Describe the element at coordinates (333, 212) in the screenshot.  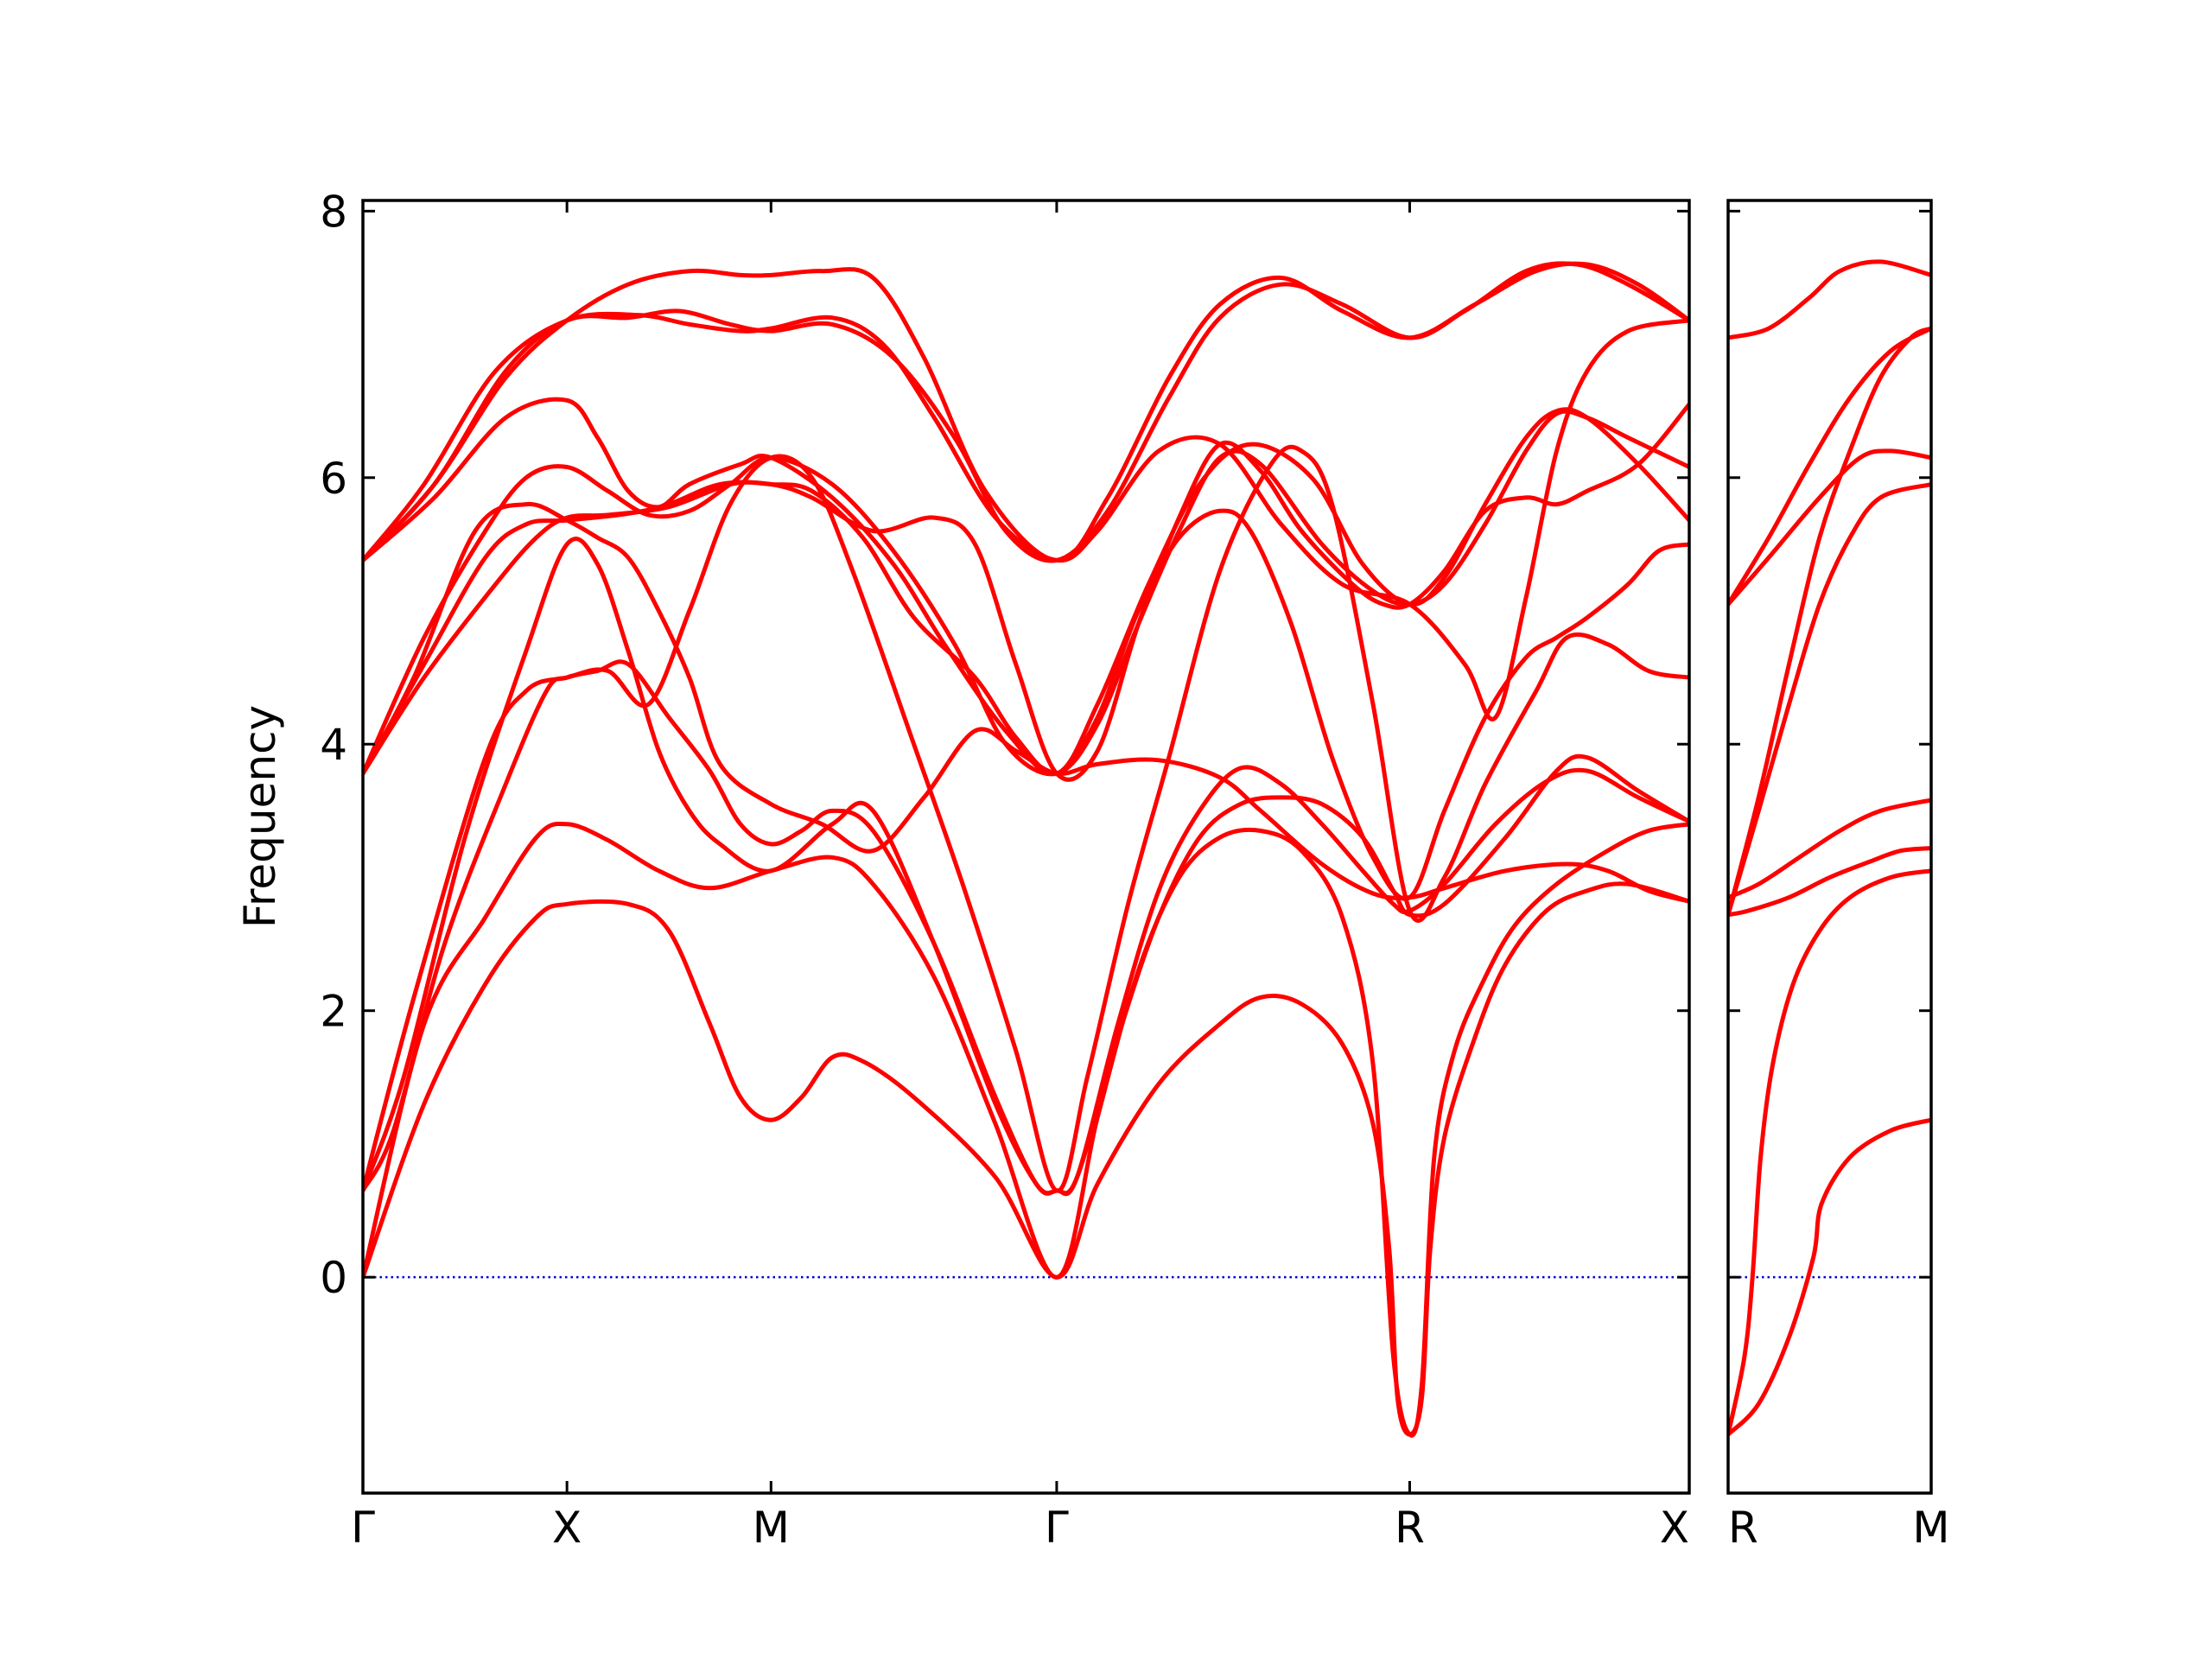
I see `y-tick-label: 8` at that location.